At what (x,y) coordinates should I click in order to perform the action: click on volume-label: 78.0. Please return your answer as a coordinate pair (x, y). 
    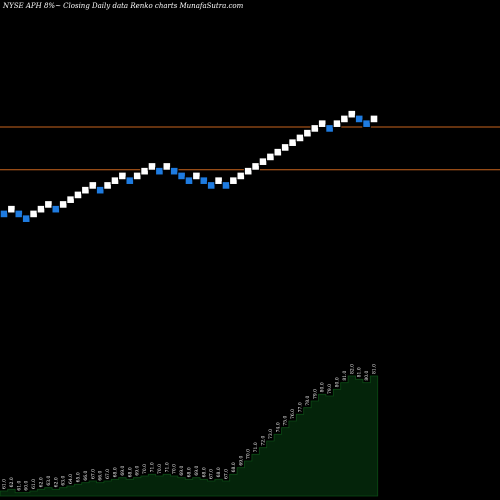
    Looking at the image, I should click on (308, 401).